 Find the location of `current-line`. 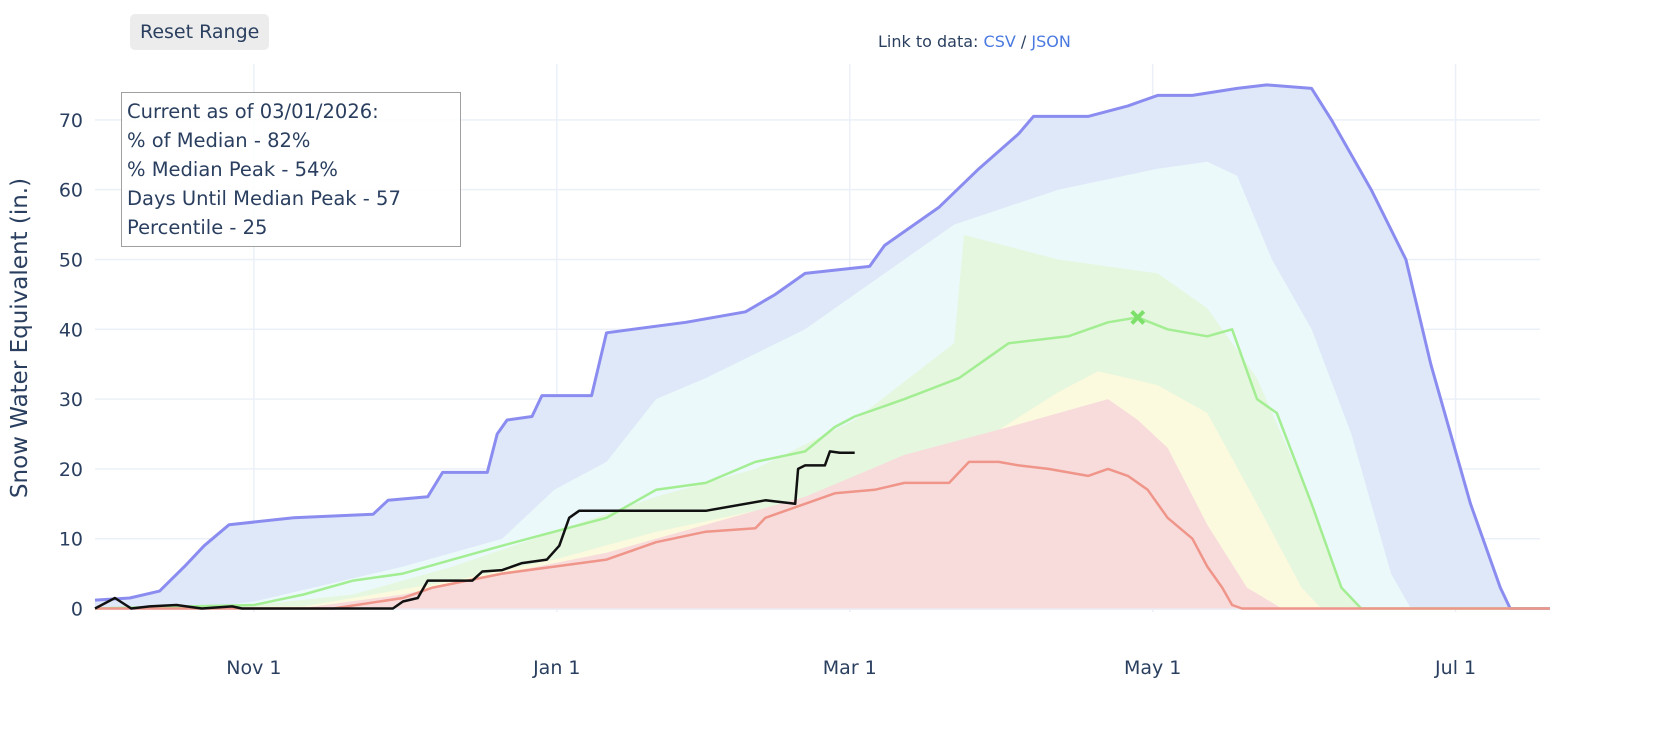

current-line is located at coordinates (474, 530).